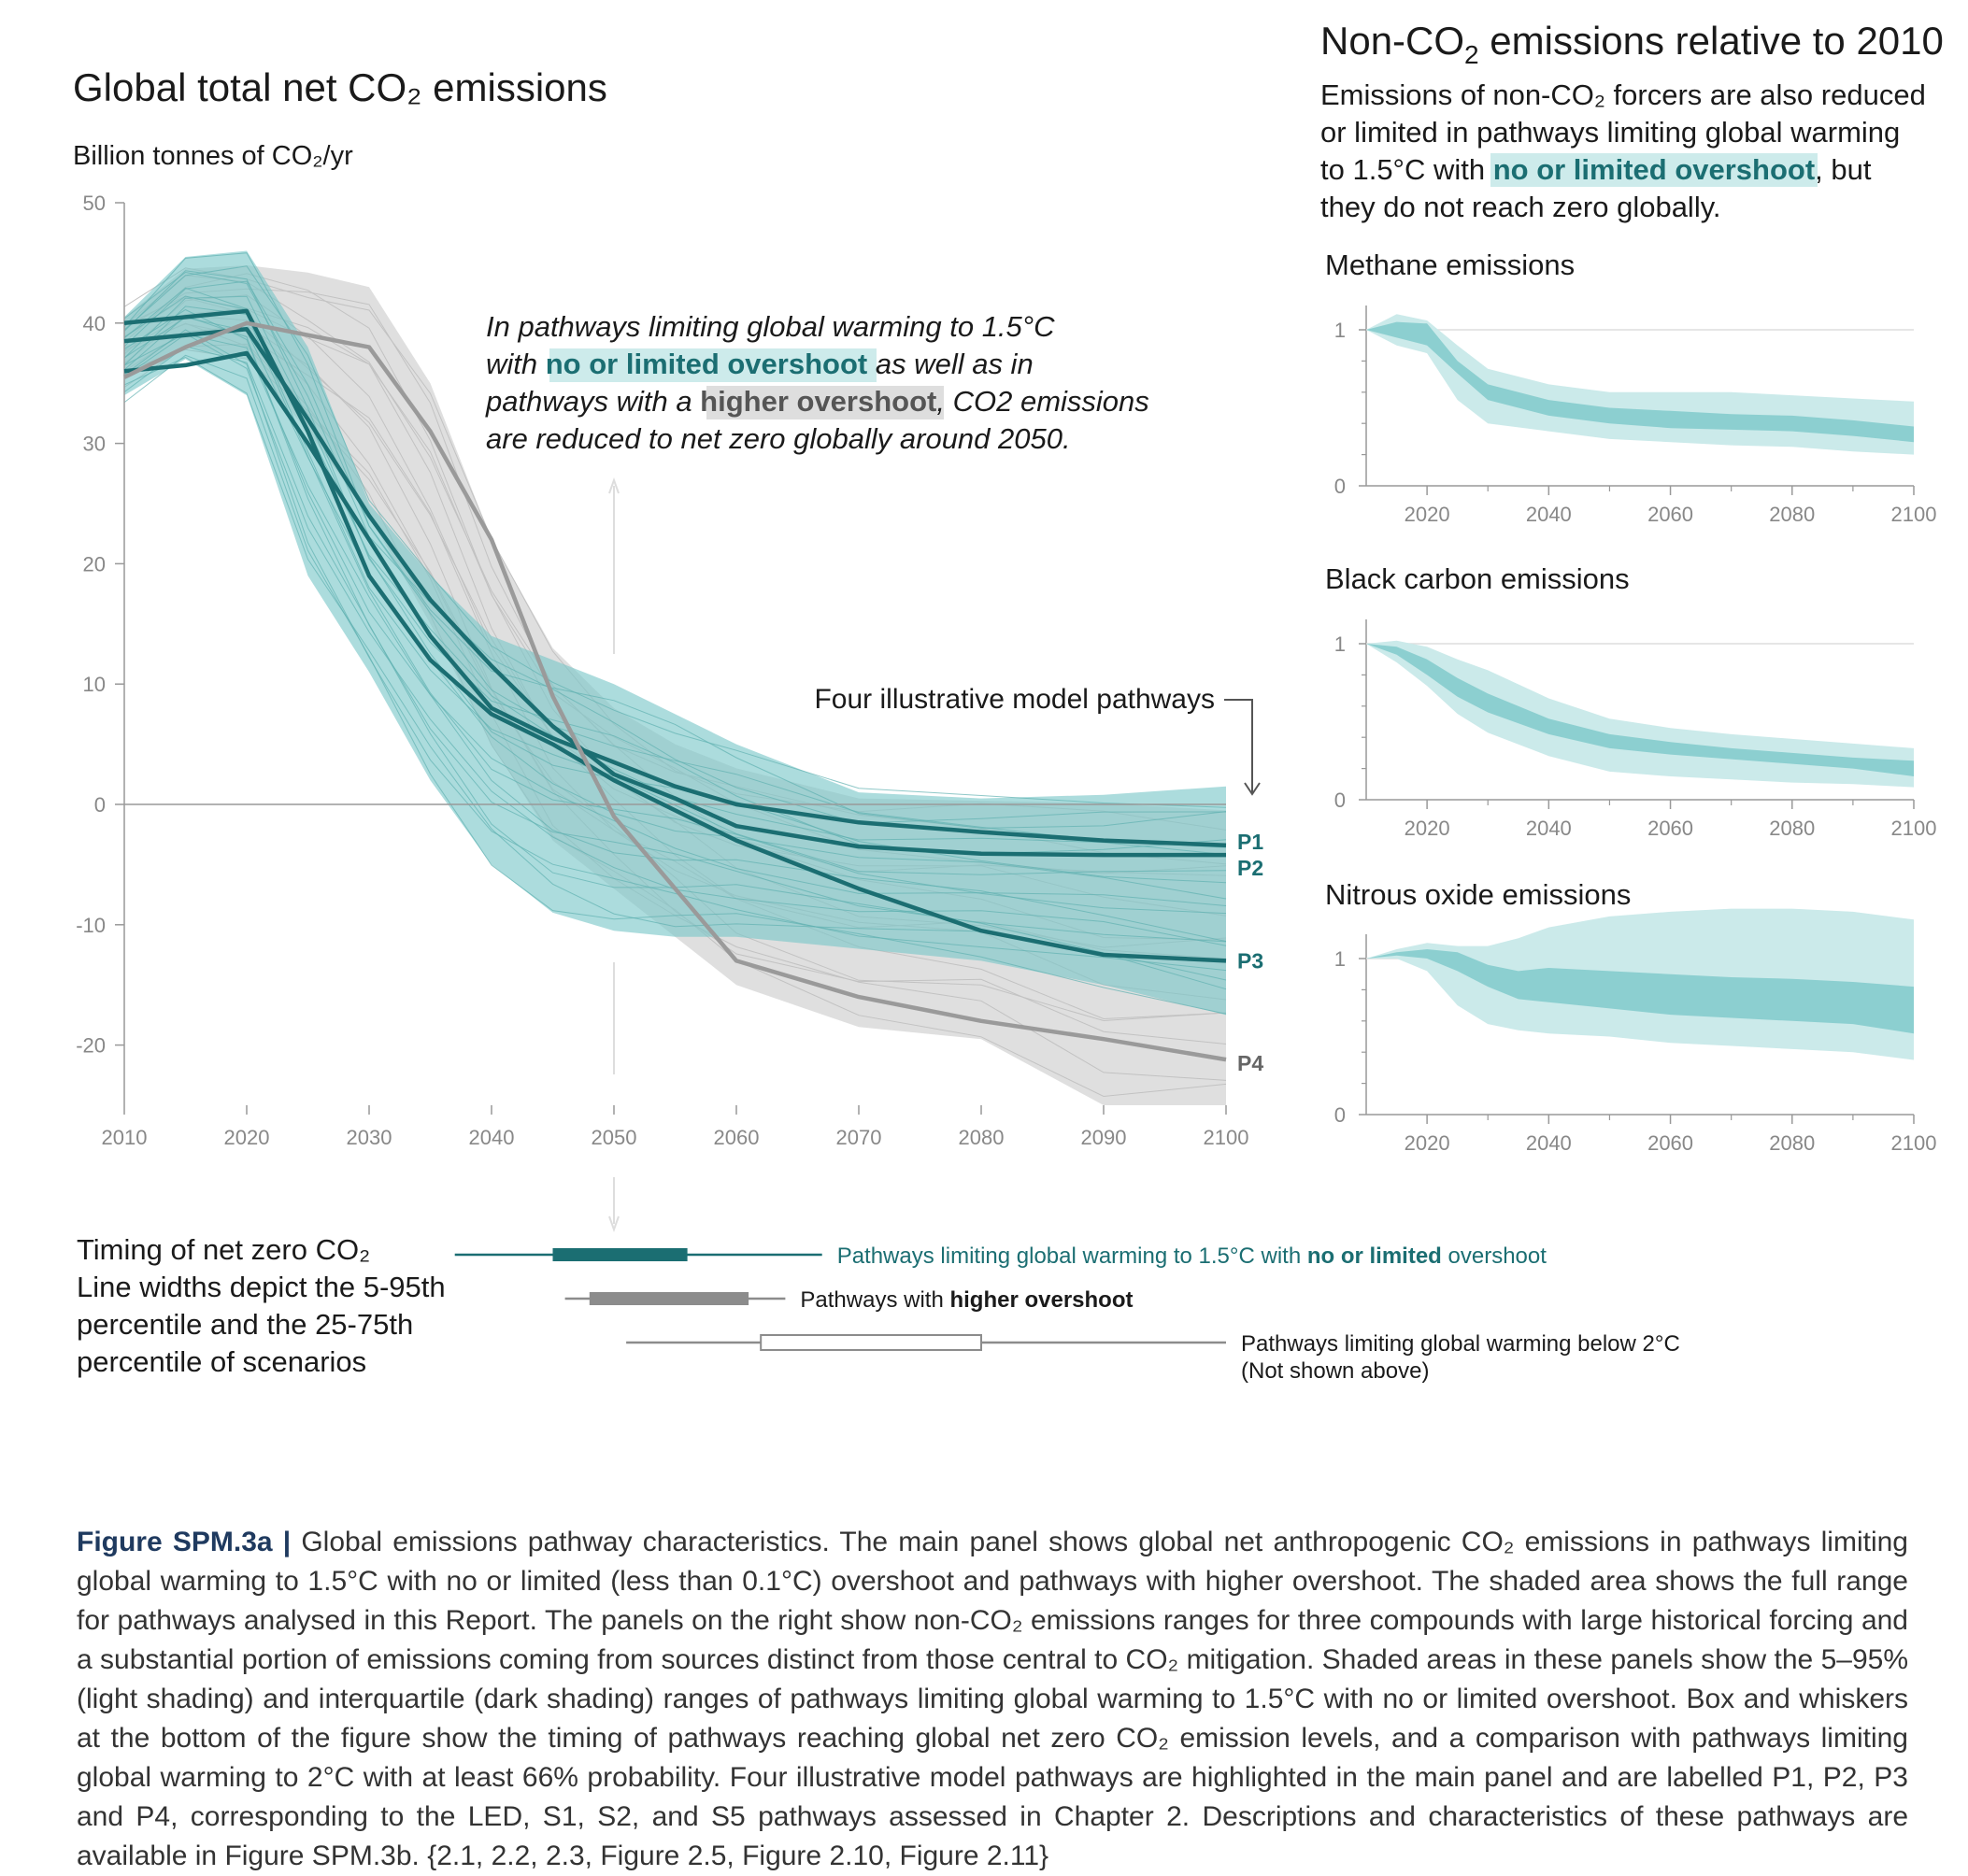 Image resolution: width=1968 pixels, height=1876 pixels. Describe the element at coordinates (1041, 1300) in the screenshot. I see `timing-label-bold: higher overshoot` at that location.